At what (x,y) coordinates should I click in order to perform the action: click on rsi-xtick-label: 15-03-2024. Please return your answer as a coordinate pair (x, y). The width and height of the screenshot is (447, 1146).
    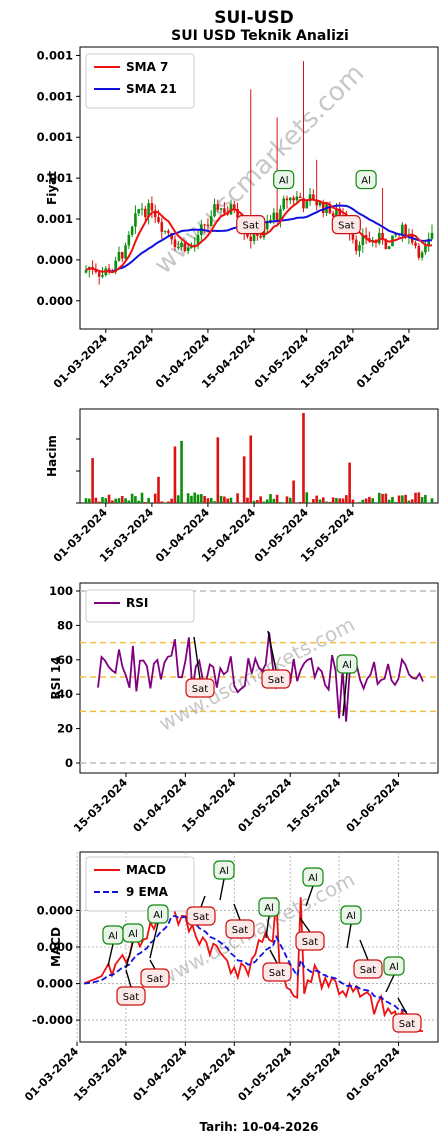
    Looking at the image, I should click on (100, 805).